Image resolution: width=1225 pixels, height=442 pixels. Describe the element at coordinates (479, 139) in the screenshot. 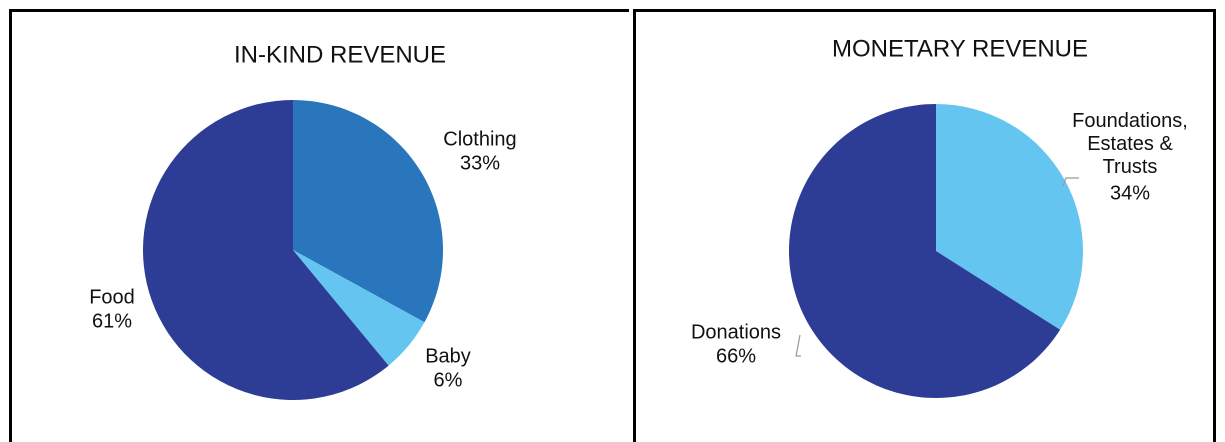

I see `category-label: Clothing` at that location.